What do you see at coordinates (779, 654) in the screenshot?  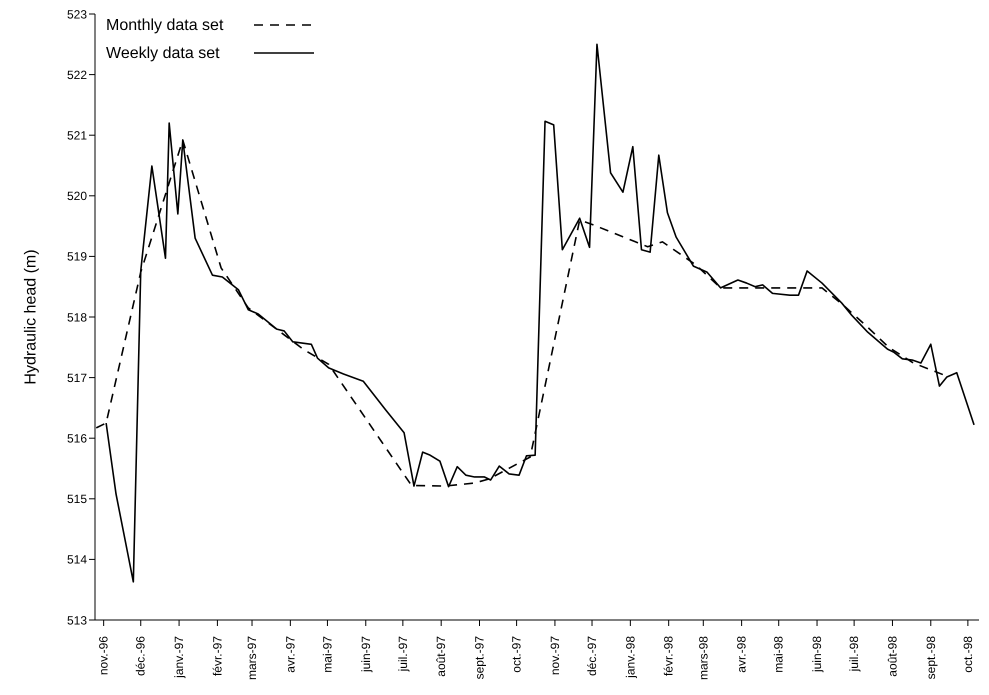 I see `x-tick-label: mai-98` at bounding box center [779, 654].